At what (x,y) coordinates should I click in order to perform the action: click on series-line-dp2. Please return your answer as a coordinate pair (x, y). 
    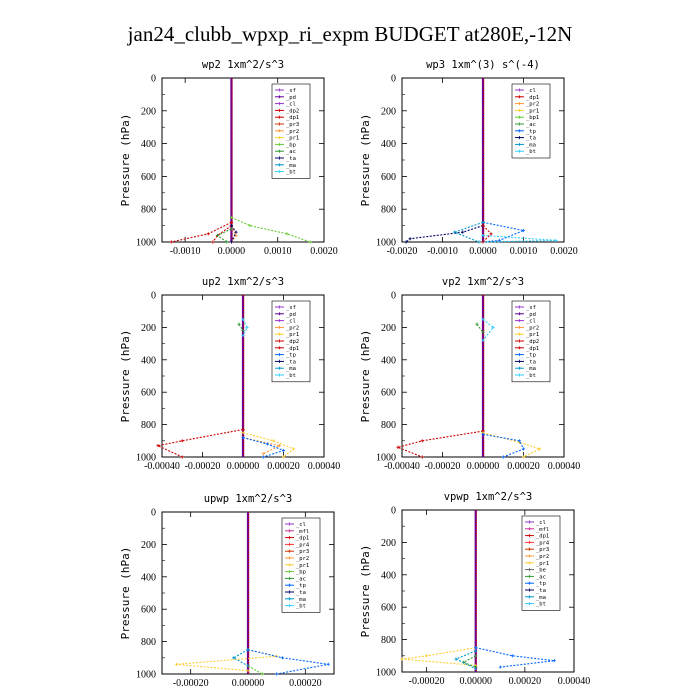
    Looking at the image, I should click on (440, 444).